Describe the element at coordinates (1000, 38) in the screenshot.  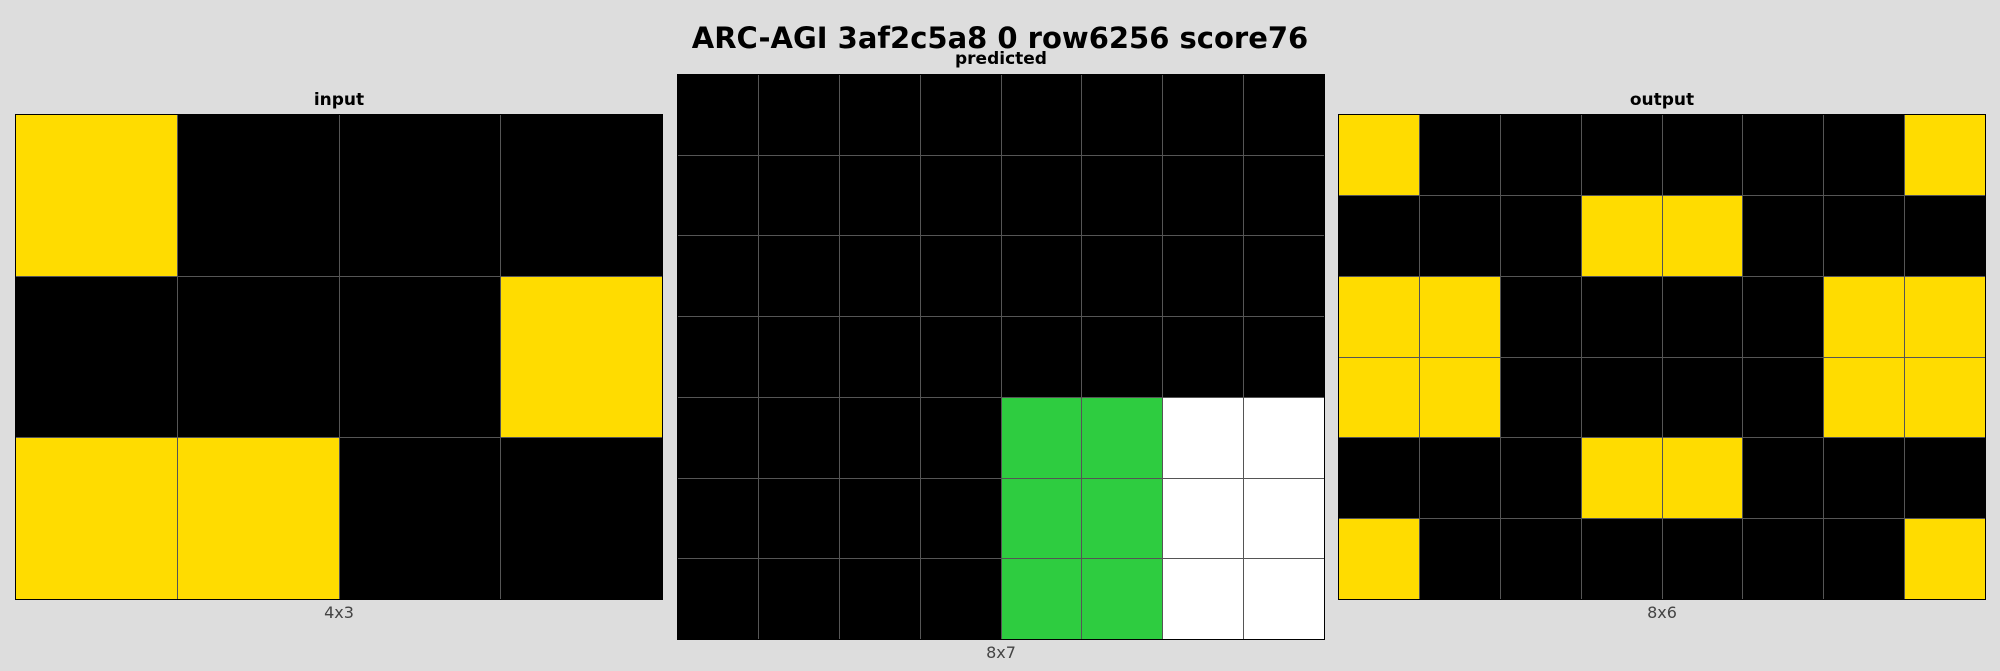
I see `figure-title: ARC-AGI 3af2c5a8 0 row6256 score76` at that location.